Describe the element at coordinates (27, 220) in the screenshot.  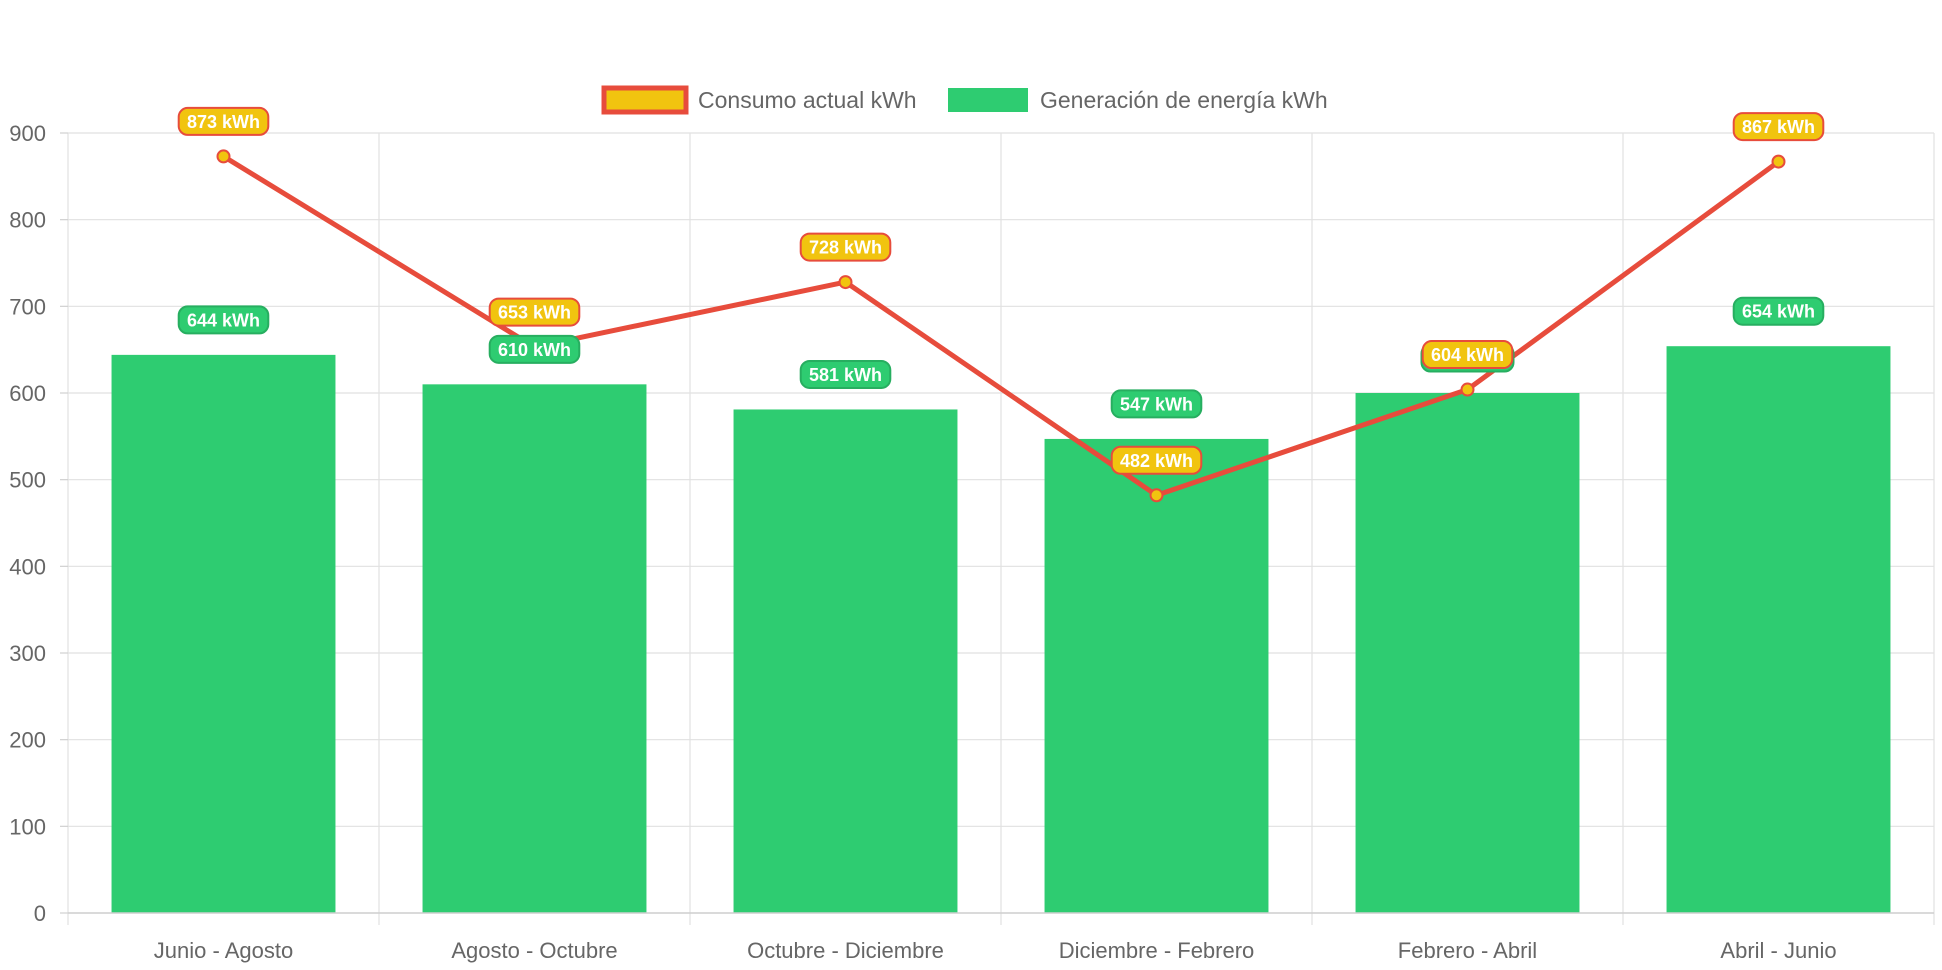
I see `y-tick-label: 800` at that location.